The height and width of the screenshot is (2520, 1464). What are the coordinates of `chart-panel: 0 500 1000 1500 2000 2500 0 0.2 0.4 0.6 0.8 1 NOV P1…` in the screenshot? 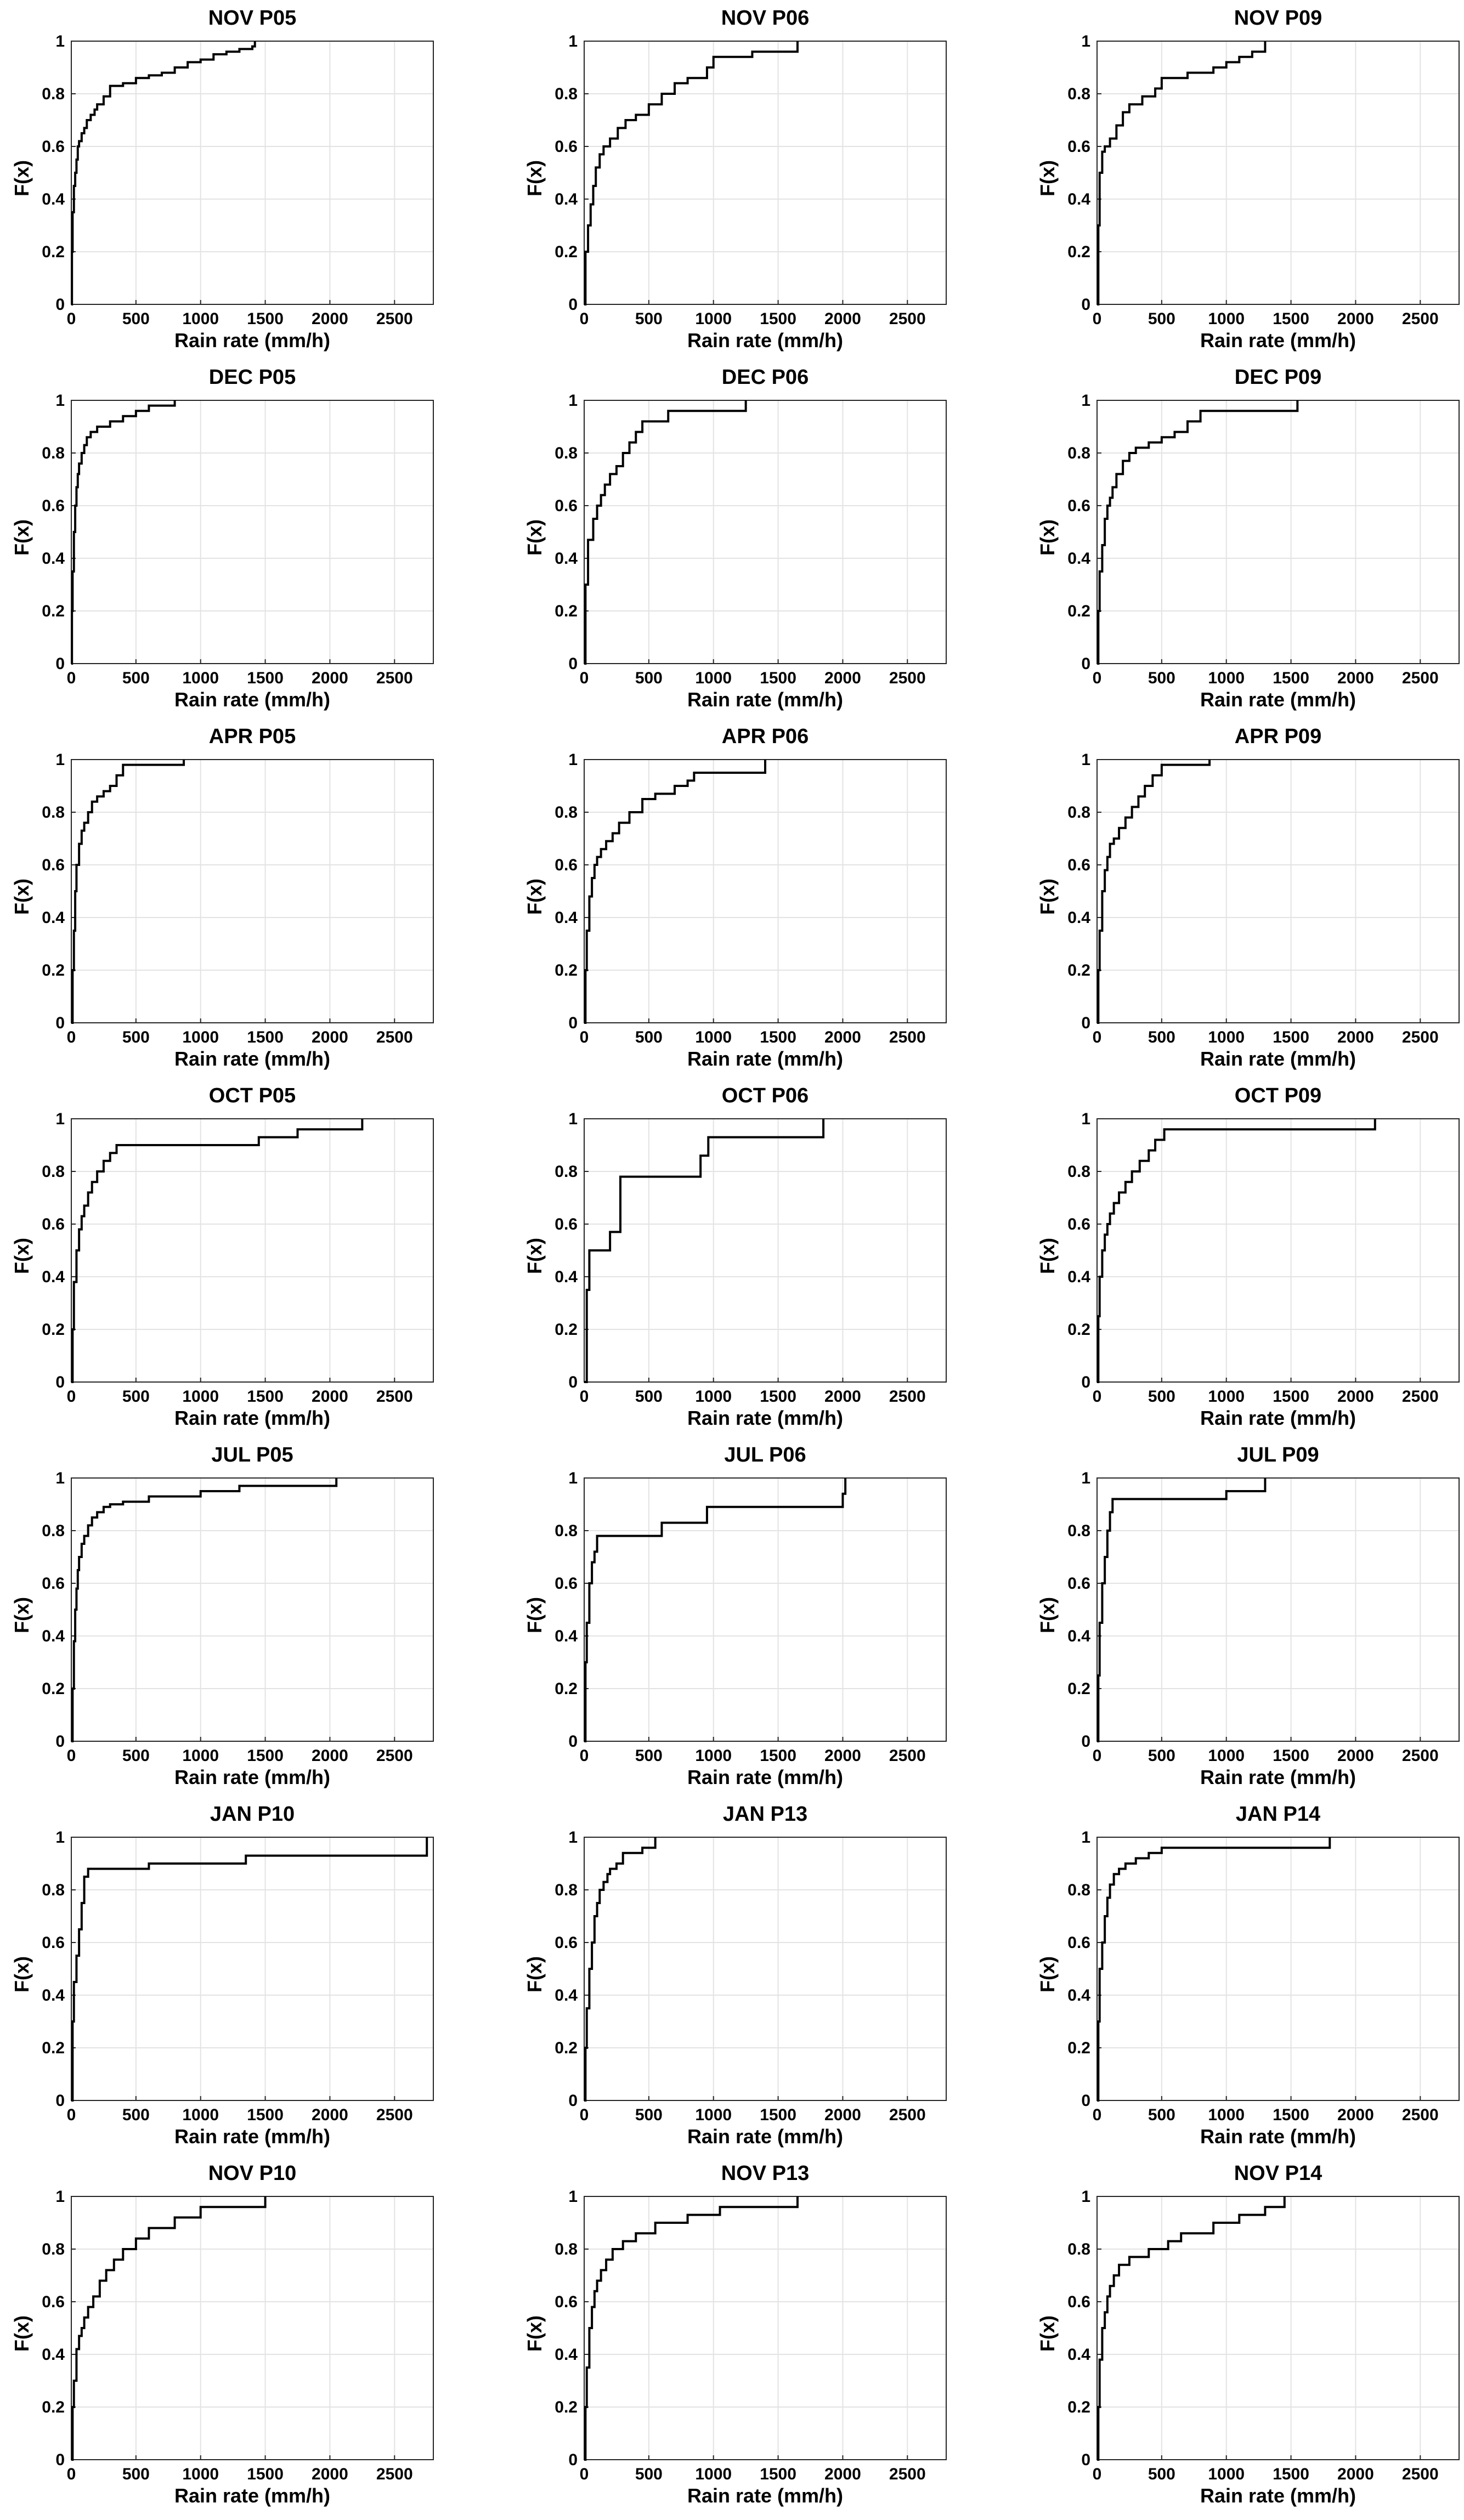 It's located at (247, 2333).